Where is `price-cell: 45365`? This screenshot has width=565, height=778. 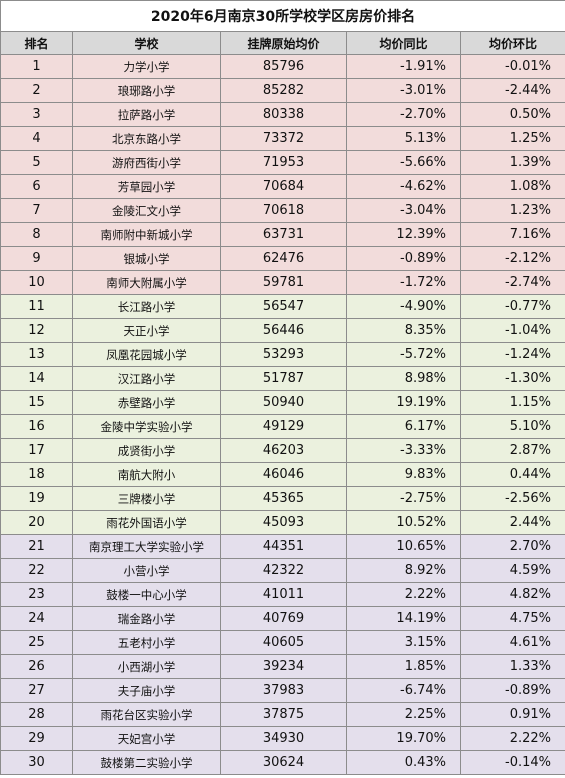 price-cell: 45365 is located at coordinates (283, 498).